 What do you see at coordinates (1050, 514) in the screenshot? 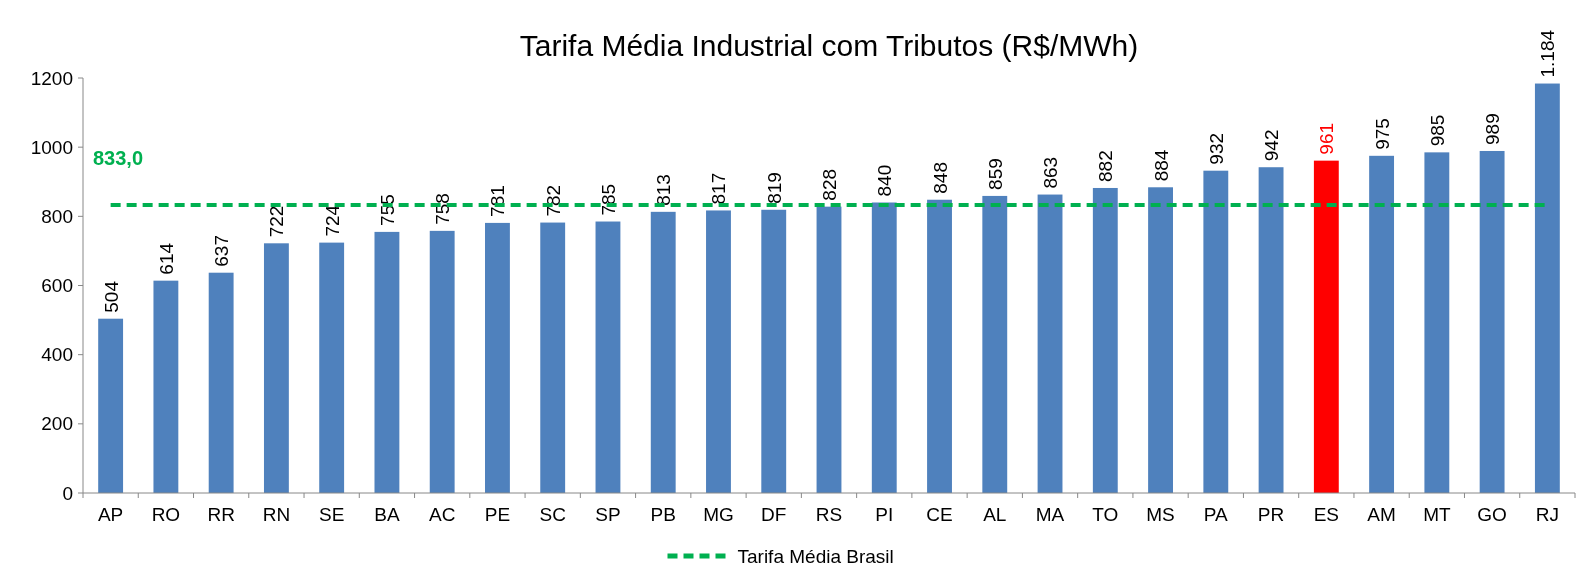
I see `x-tick-label: MA` at bounding box center [1050, 514].